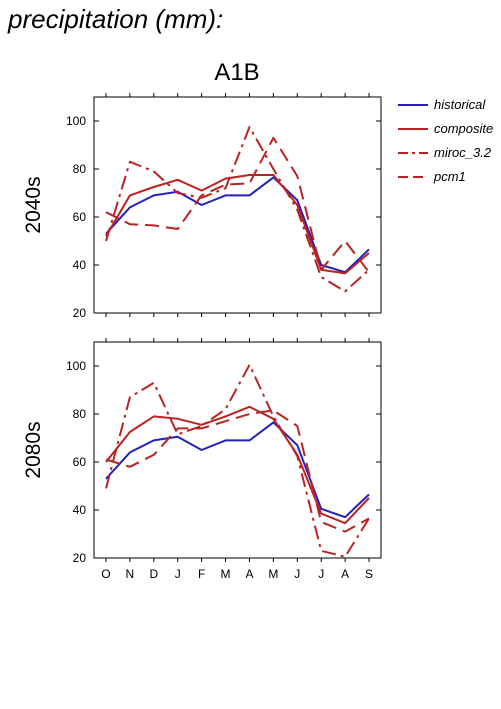 The height and width of the screenshot is (709, 501). I want to click on scenario-title: A1B, so click(236, 72).